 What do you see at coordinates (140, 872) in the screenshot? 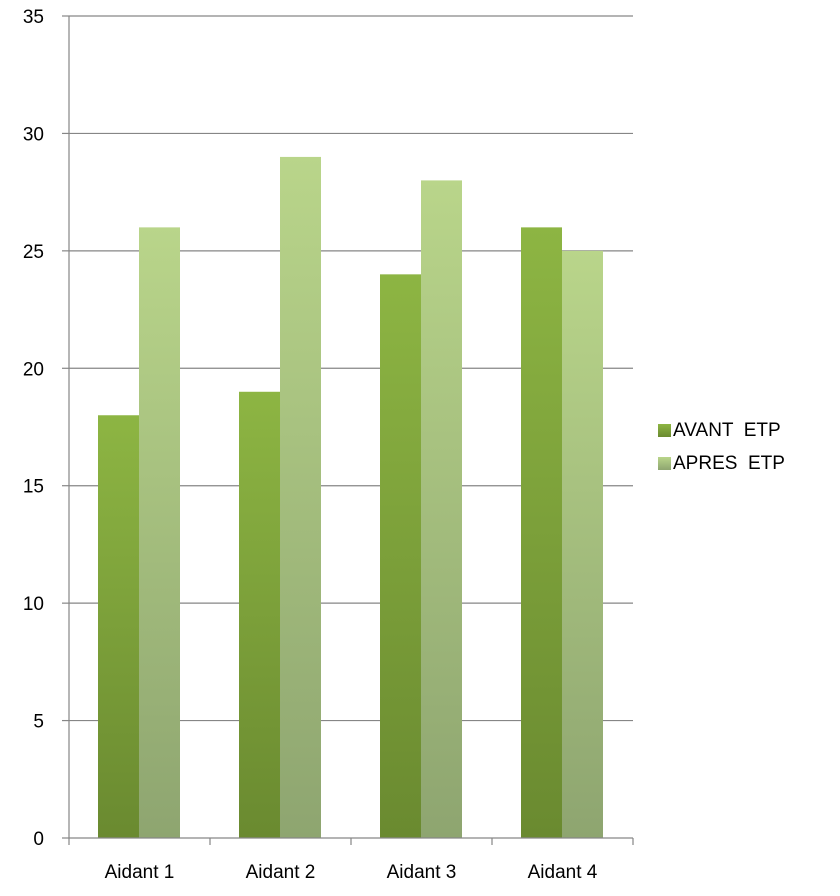
I see `x-category-label: Aidant 1` at bounding box center [140, 872].